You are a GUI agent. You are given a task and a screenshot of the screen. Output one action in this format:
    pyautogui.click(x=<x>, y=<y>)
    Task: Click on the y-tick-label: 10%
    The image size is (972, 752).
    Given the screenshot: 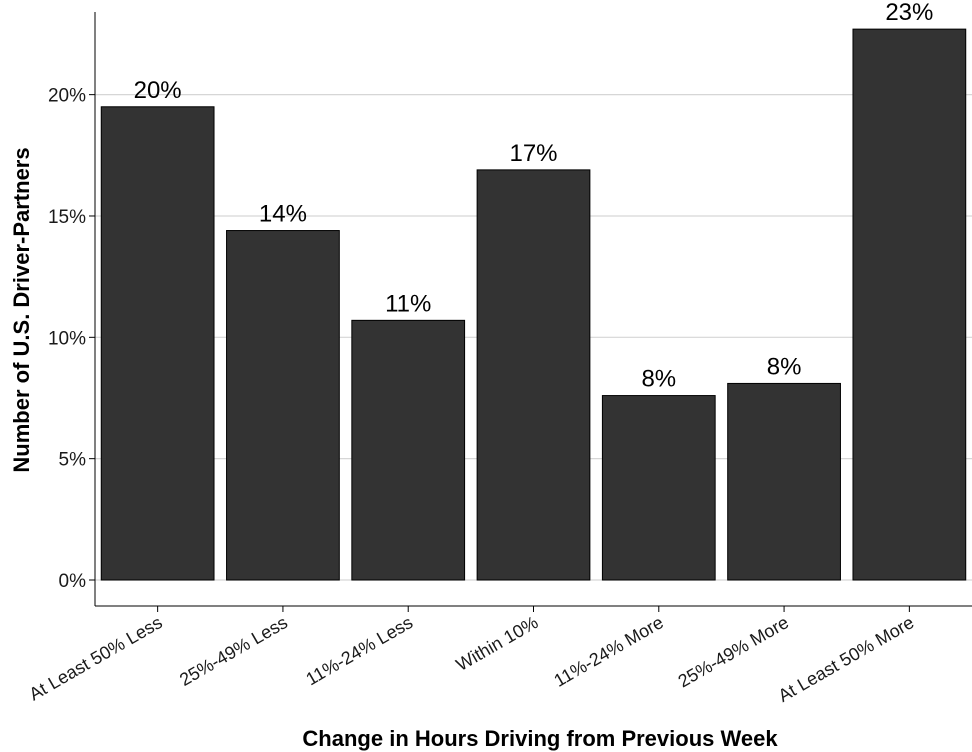 What is the action you would take?
    pyautogui.click(x=67, y=338)
    